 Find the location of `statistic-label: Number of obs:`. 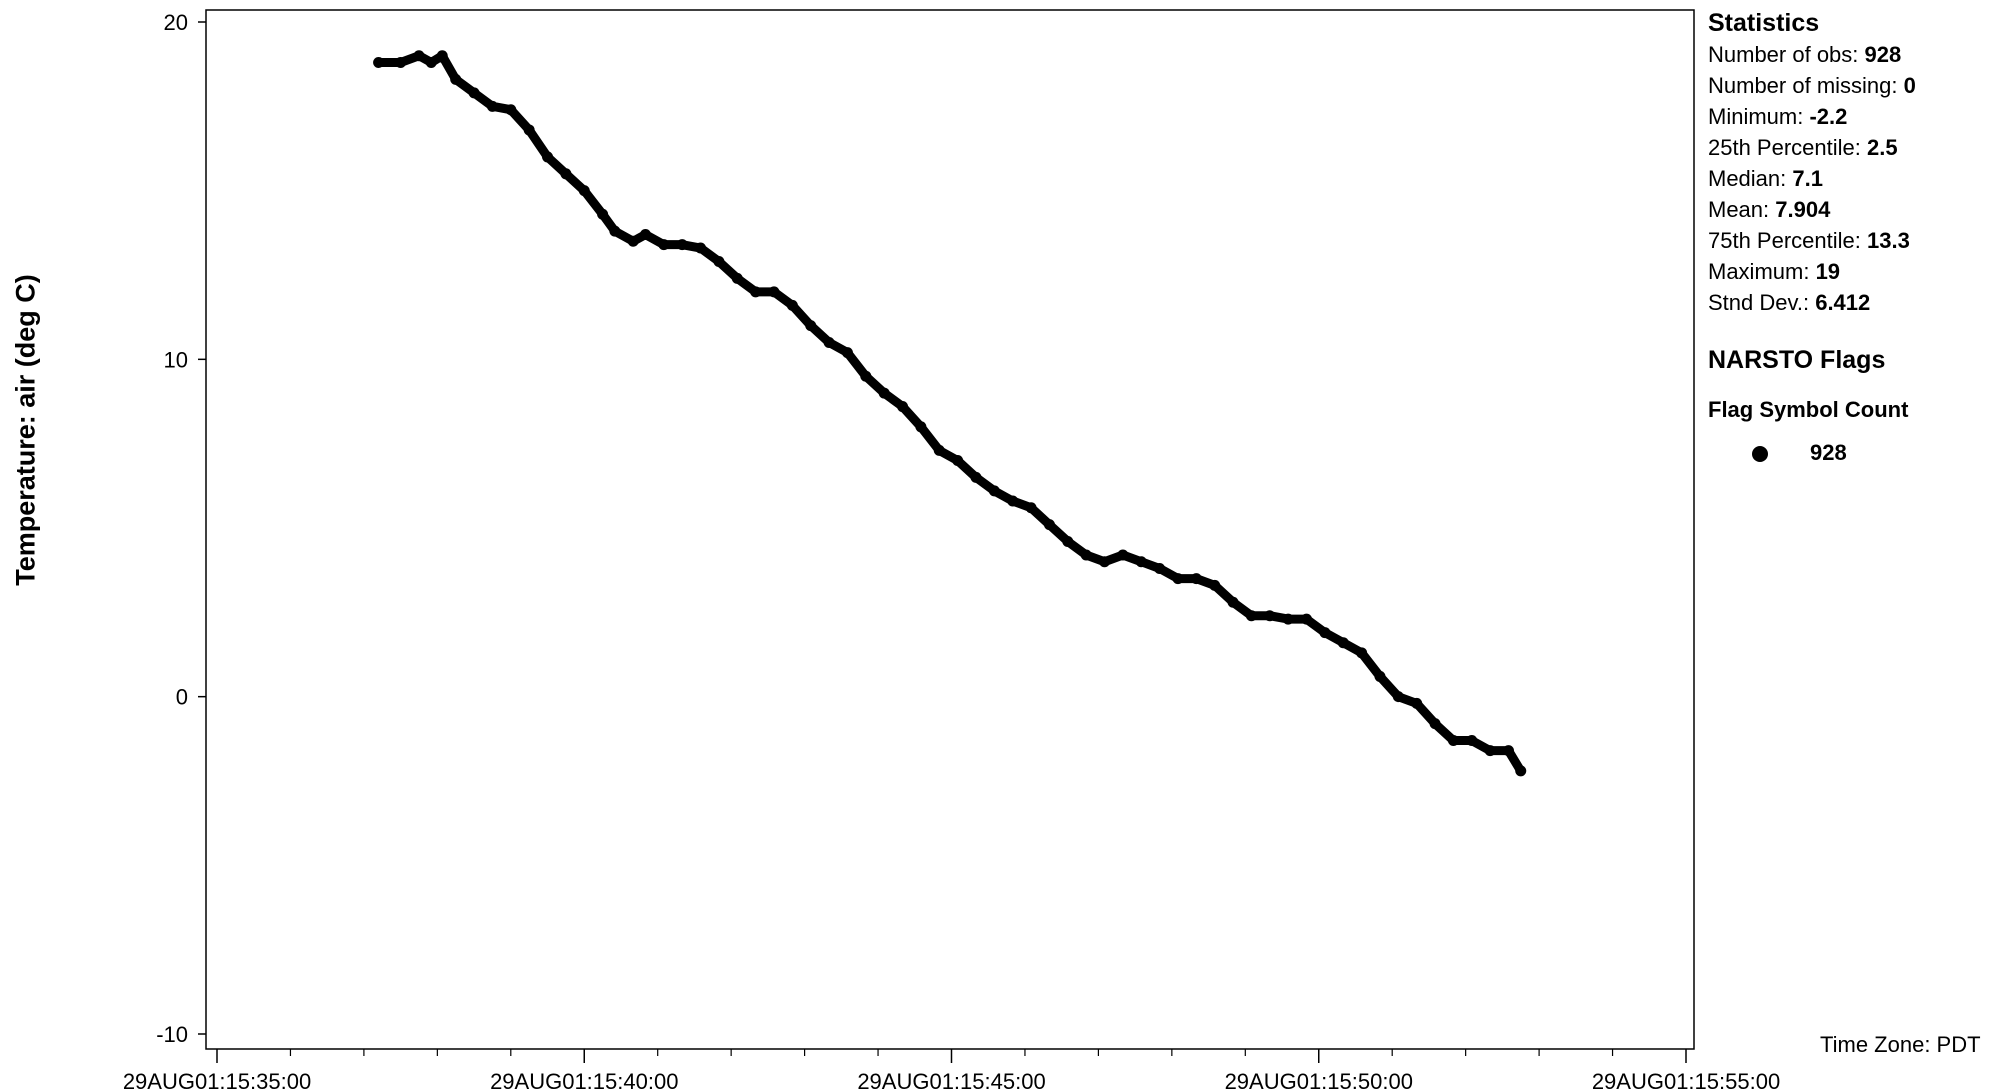

statistic-label: Number of obs: is located at coordinates (1786, 54).